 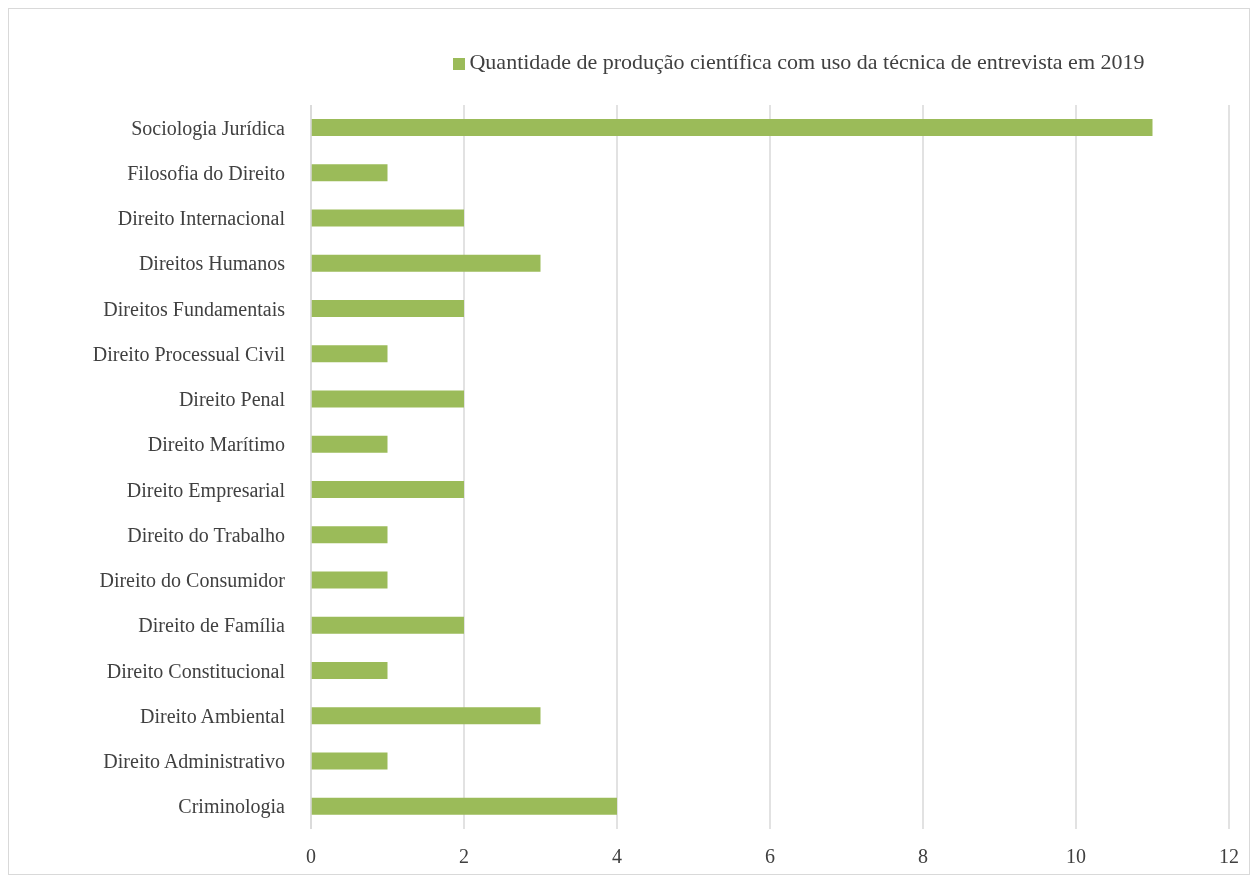 What do you see at coordinates (923, 856) in the screenshot?
I see `x-tick-label: 8` at bounding box center [923, 856].